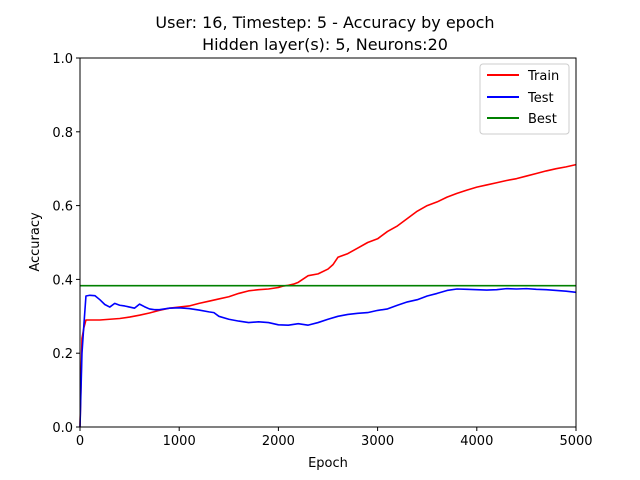 This screenshot has height=480, width=640. I want to click on x-tick-label: 1000, so click(179, 441).